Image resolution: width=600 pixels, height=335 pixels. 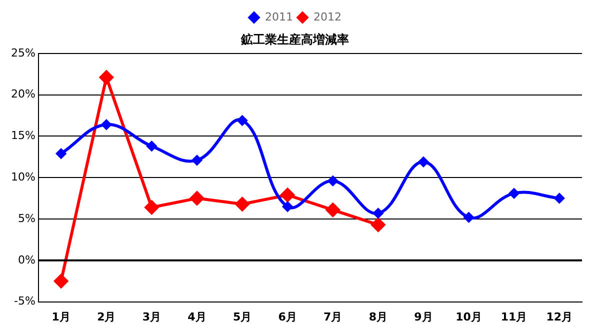 I want to click on y-tick-label: 20%, so click(x=23, y=94).